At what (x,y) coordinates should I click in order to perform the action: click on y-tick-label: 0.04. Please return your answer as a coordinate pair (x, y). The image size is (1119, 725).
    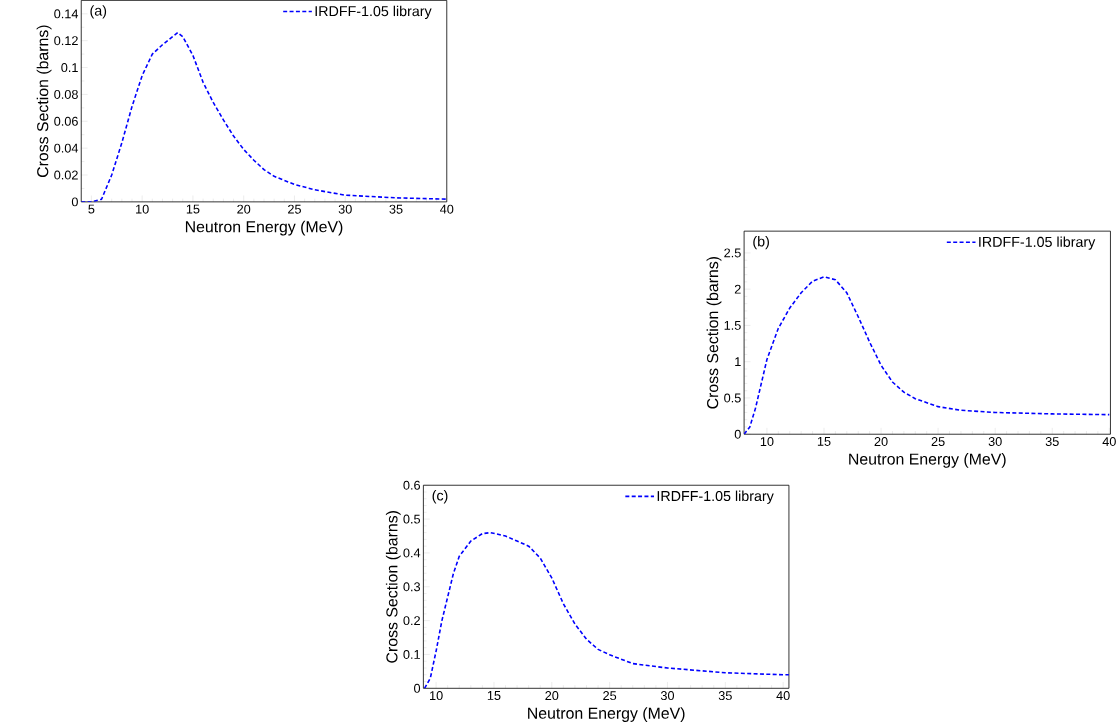
    Looking at the image, I should click on (66, 148).